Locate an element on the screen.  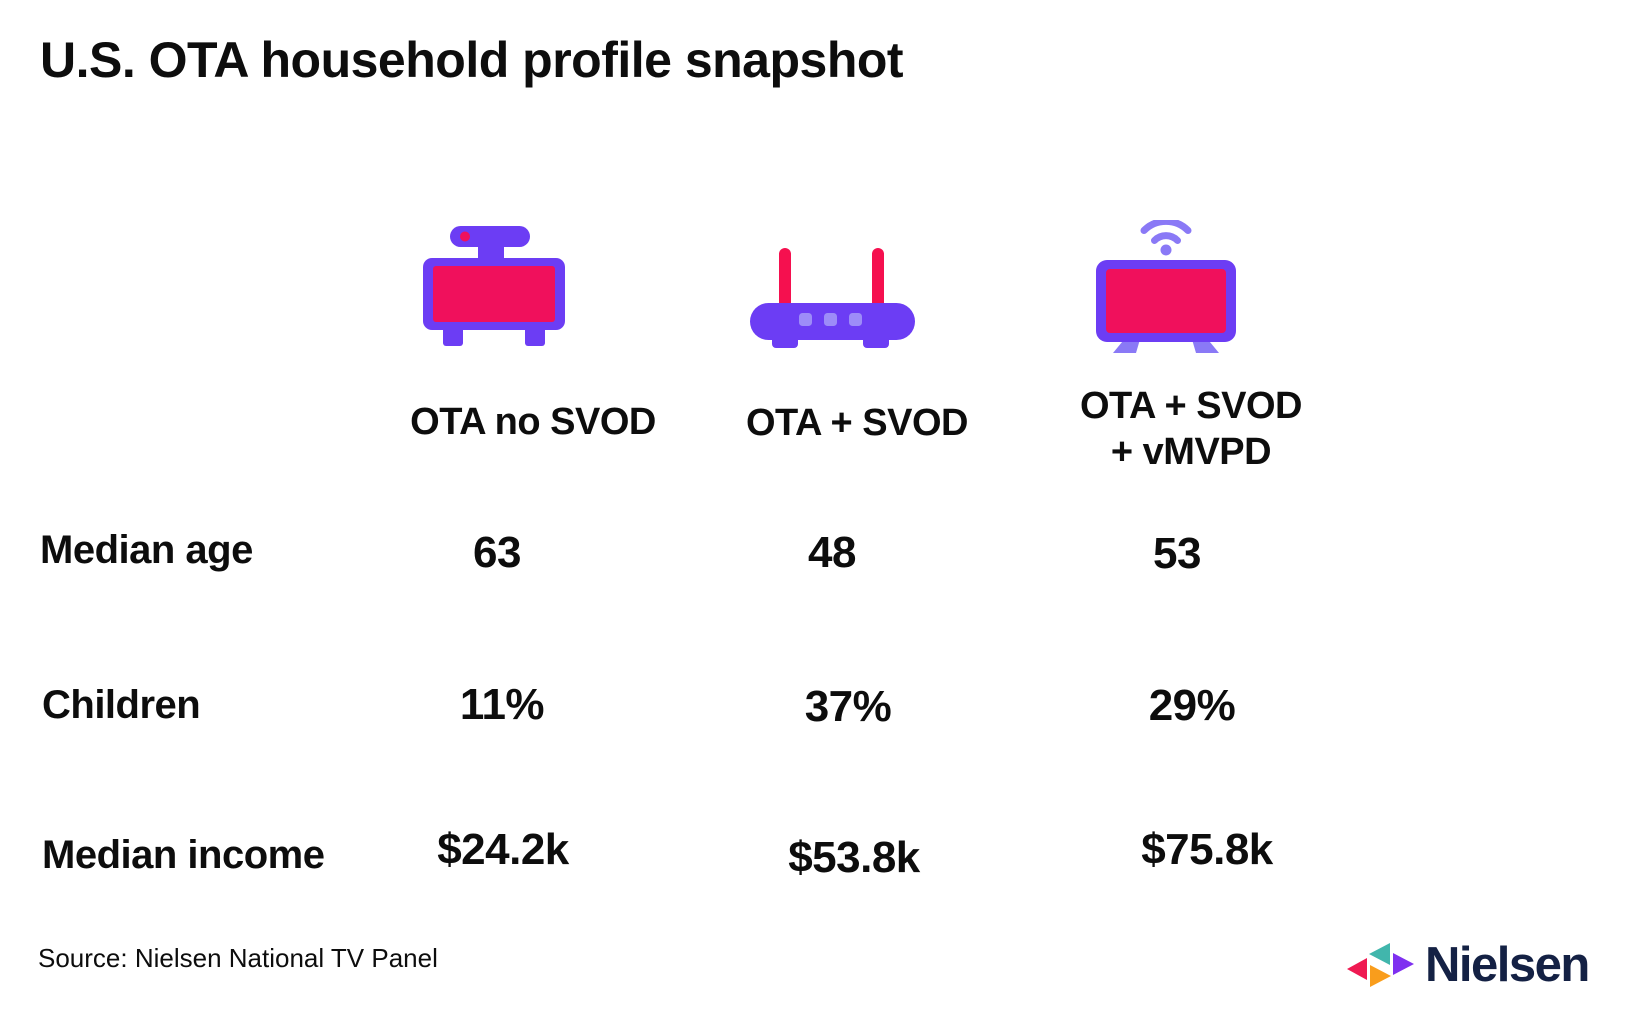
router-icon-svg is located at coordinates (832, 298).